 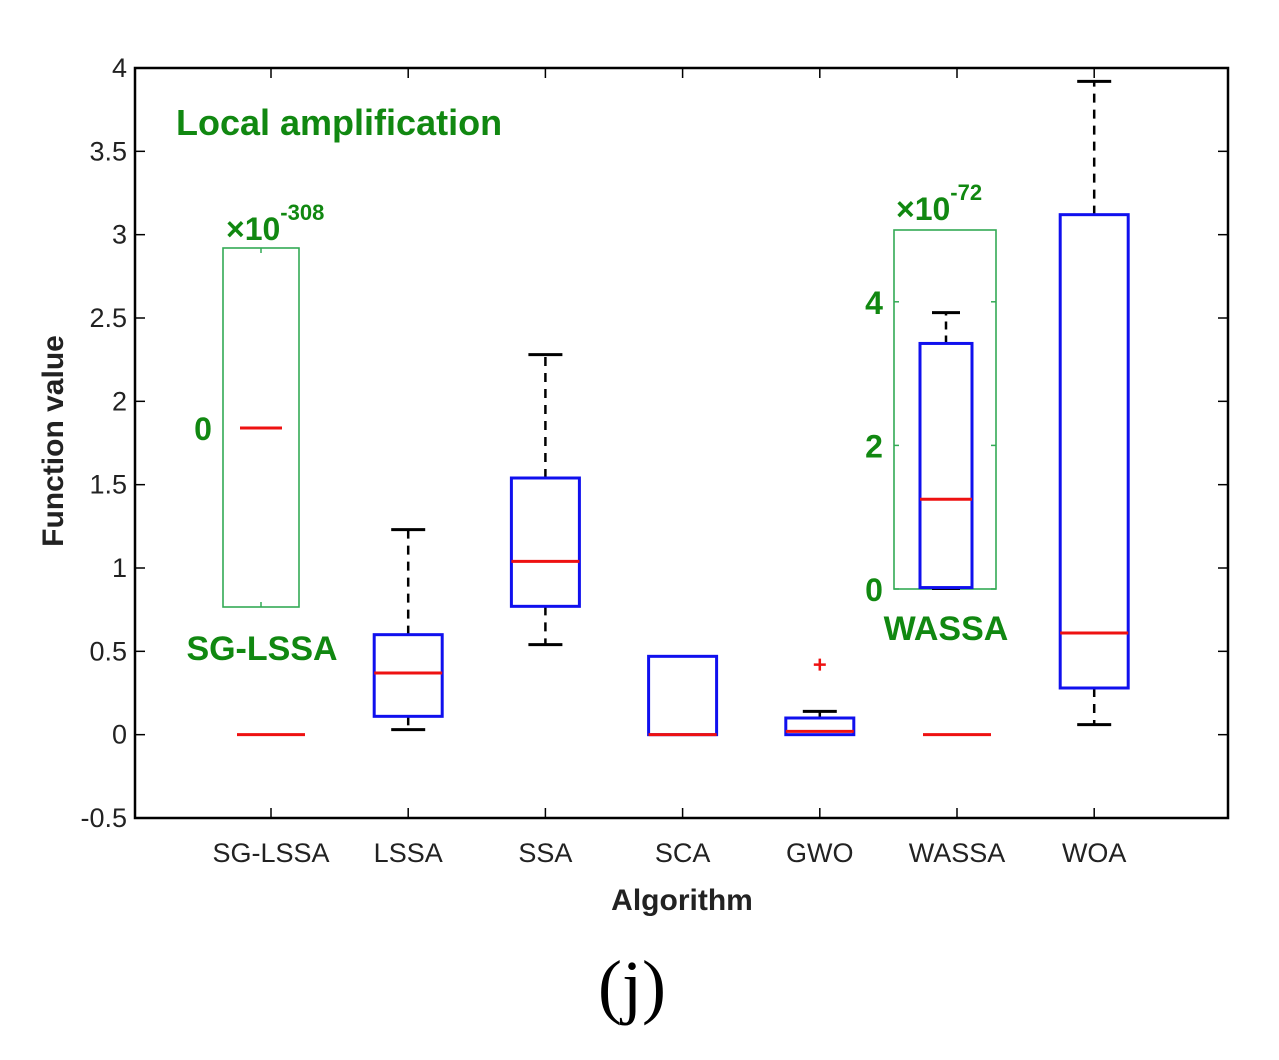 I want to click on sg-lssa-inset-scale-base: ×10, so click(x=253, y=229).